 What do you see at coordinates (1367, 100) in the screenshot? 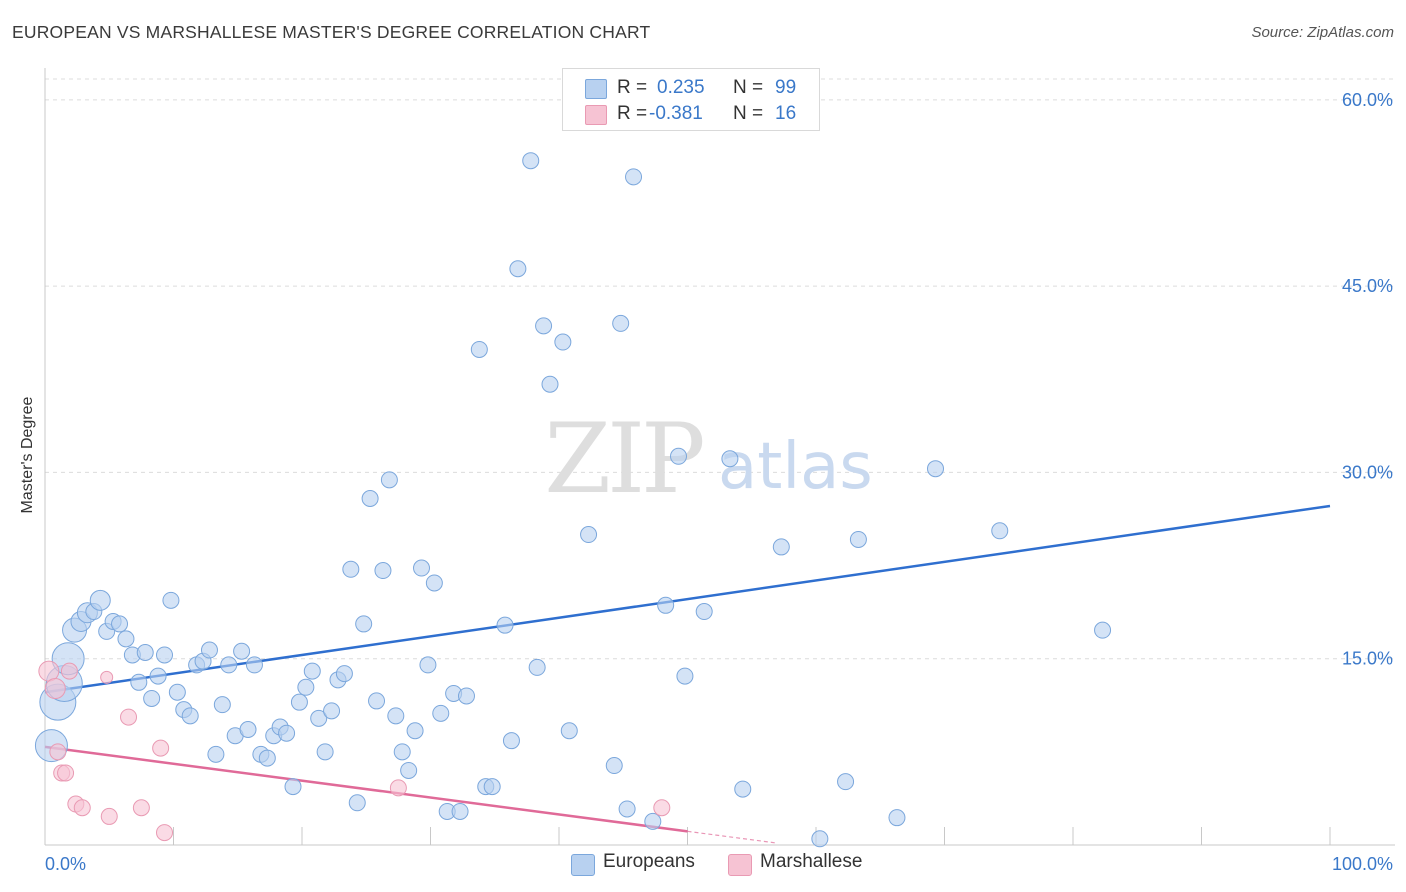
I see `y-tick-label: 60.0%` at bounding box center [1367, 100].